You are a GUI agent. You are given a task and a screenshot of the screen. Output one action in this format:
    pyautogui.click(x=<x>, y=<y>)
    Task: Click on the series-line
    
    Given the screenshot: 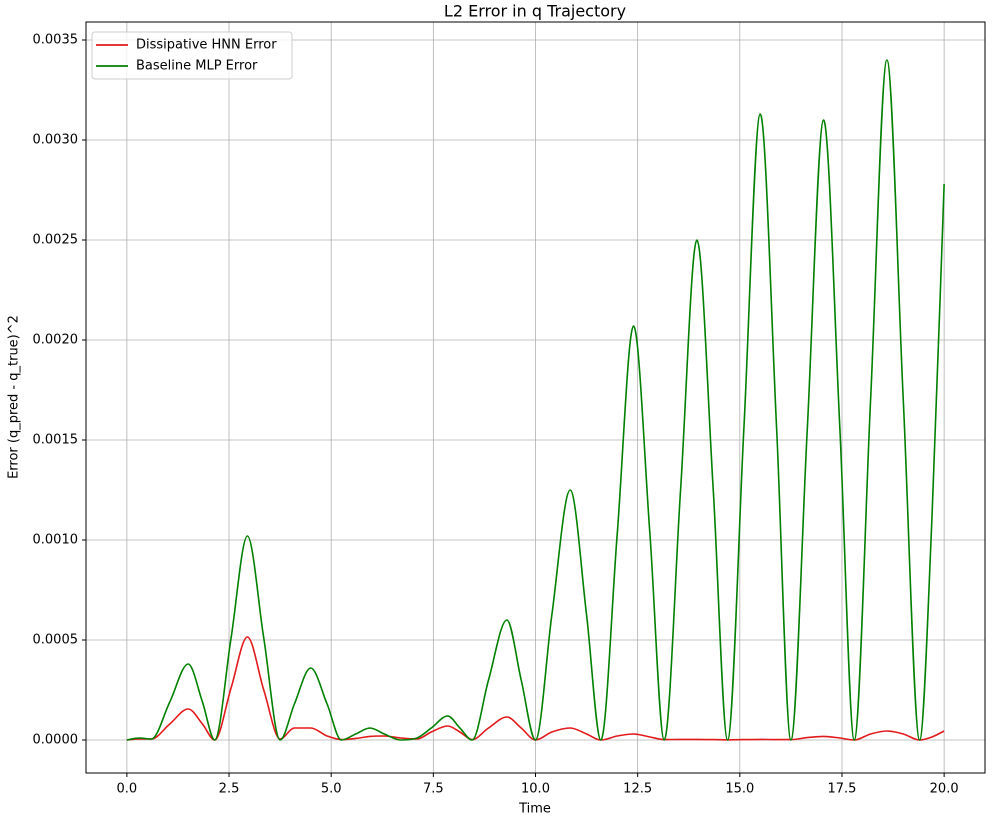 What is the action you would take?
    pyautogui.click(x=535, y=688)
    